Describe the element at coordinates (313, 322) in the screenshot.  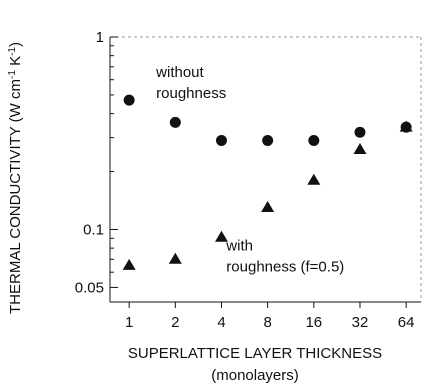
I see `x-tick-label: 16` at that location.